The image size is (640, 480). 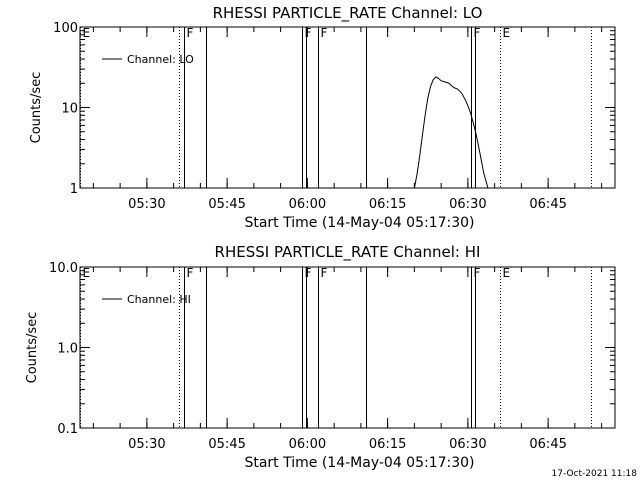 What do you see at coordinates (67, 429) in the screenshot?
I see `hi-ytick-label-0: 0.1` at bounding box center [67, 429].